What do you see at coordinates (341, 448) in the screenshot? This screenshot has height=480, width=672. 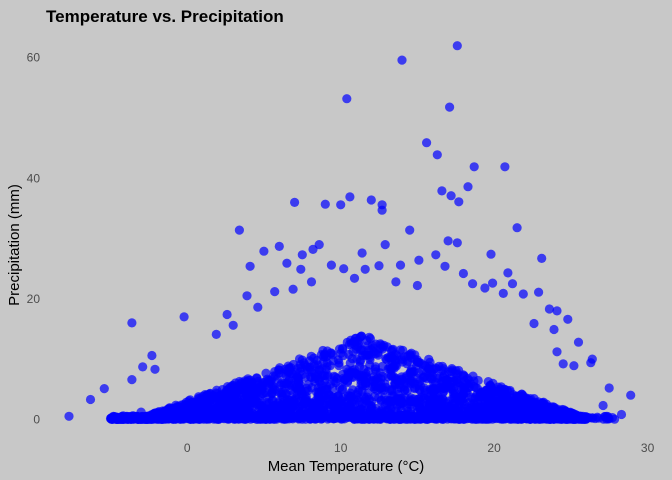 I see `x-tick-label: 10` at bounding box center [341, 448].